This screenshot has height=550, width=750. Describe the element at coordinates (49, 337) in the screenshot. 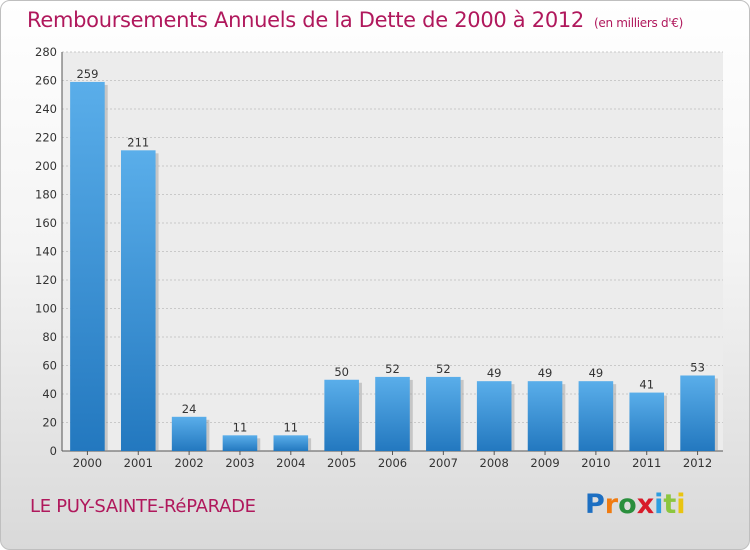

I see `y-tick-label: 80` at that location.